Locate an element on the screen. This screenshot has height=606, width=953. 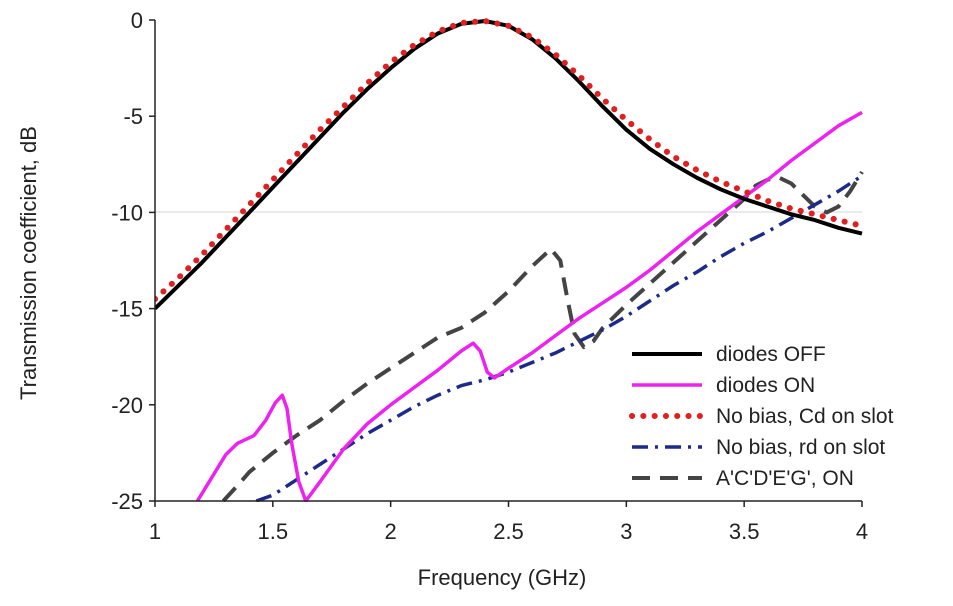
legend-label: diodes ON is located at coordinates (765, 385).